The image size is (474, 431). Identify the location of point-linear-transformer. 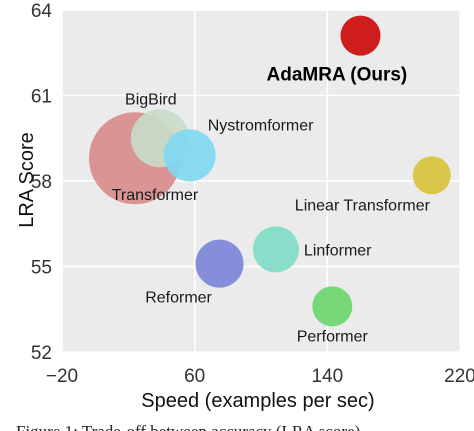
(431, 175).